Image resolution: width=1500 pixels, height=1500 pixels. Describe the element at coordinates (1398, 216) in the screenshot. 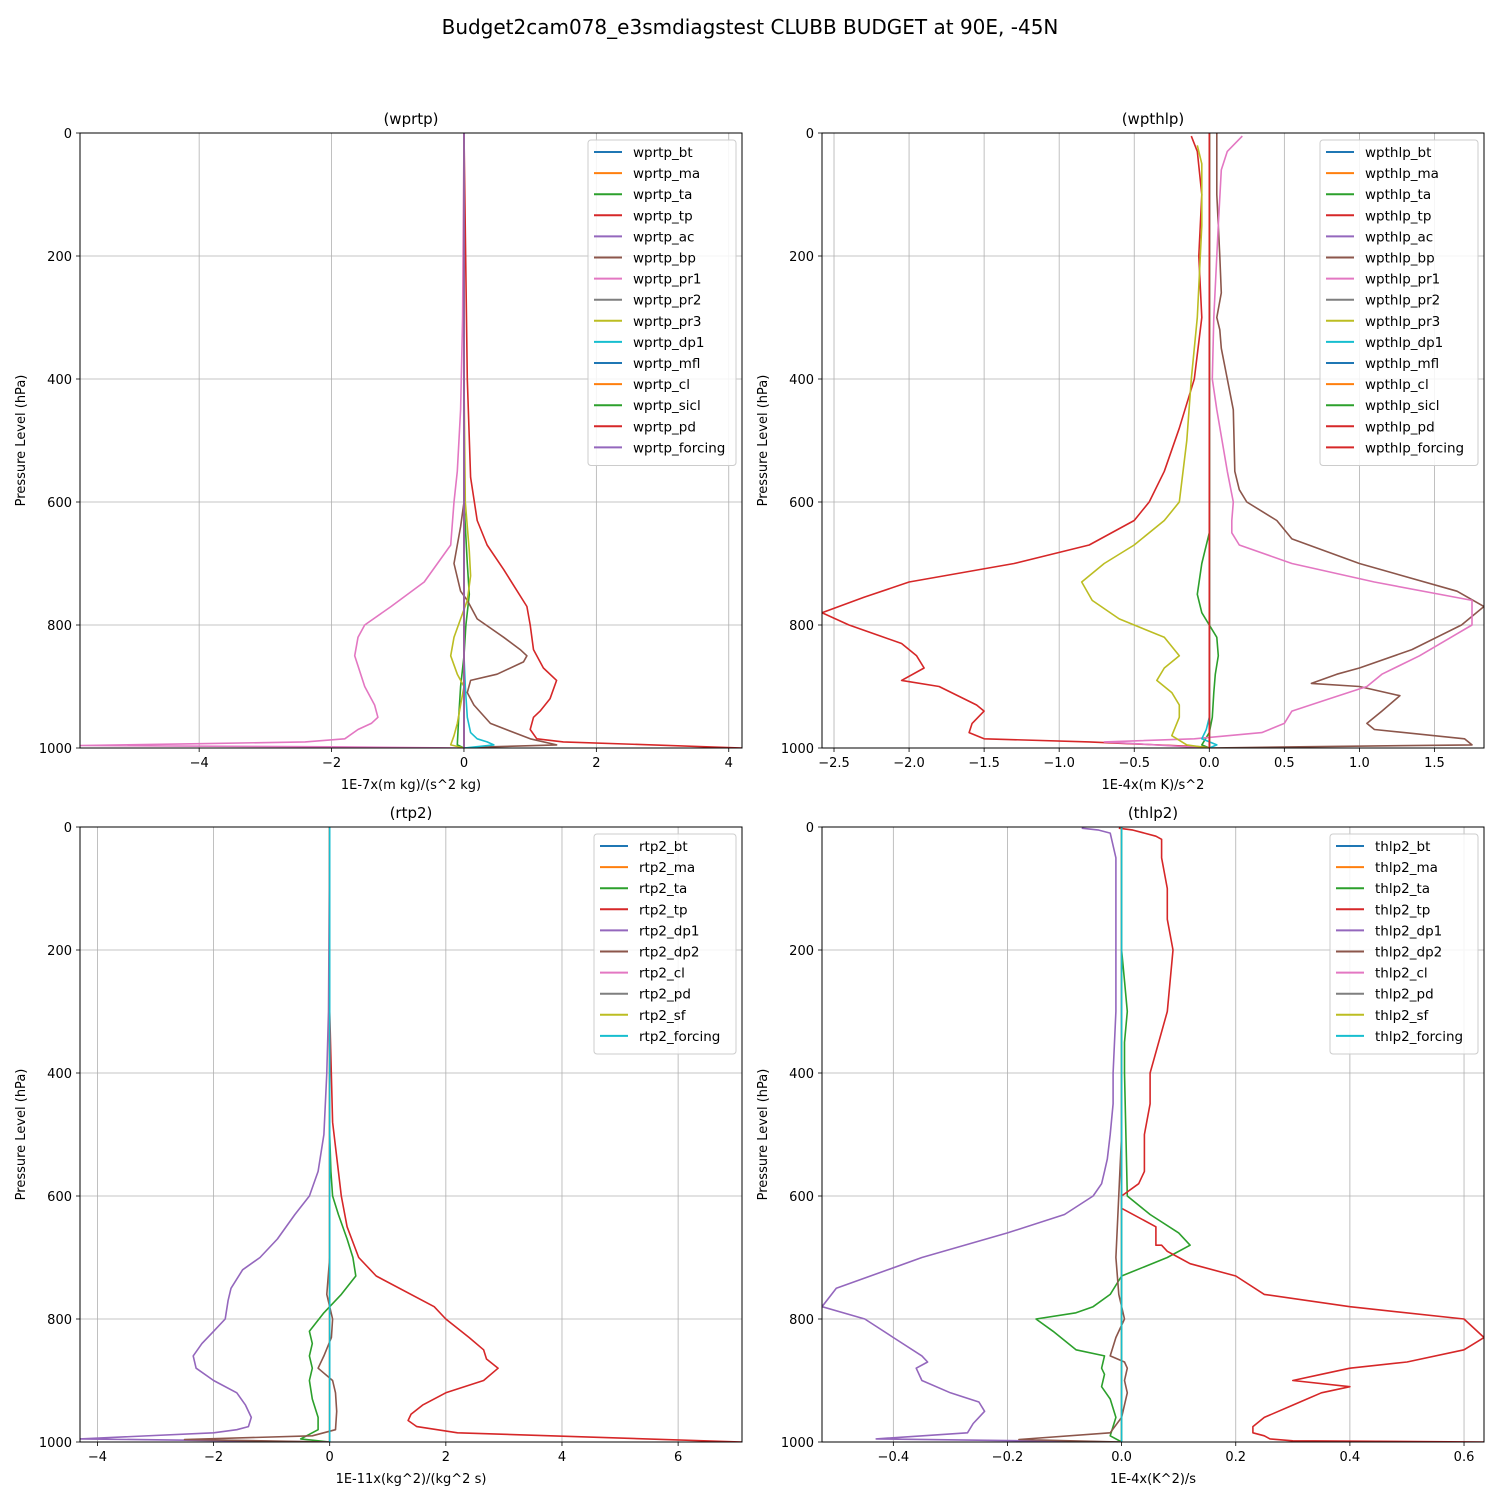

I see `legend-label: wpthlp_tp` at that location.